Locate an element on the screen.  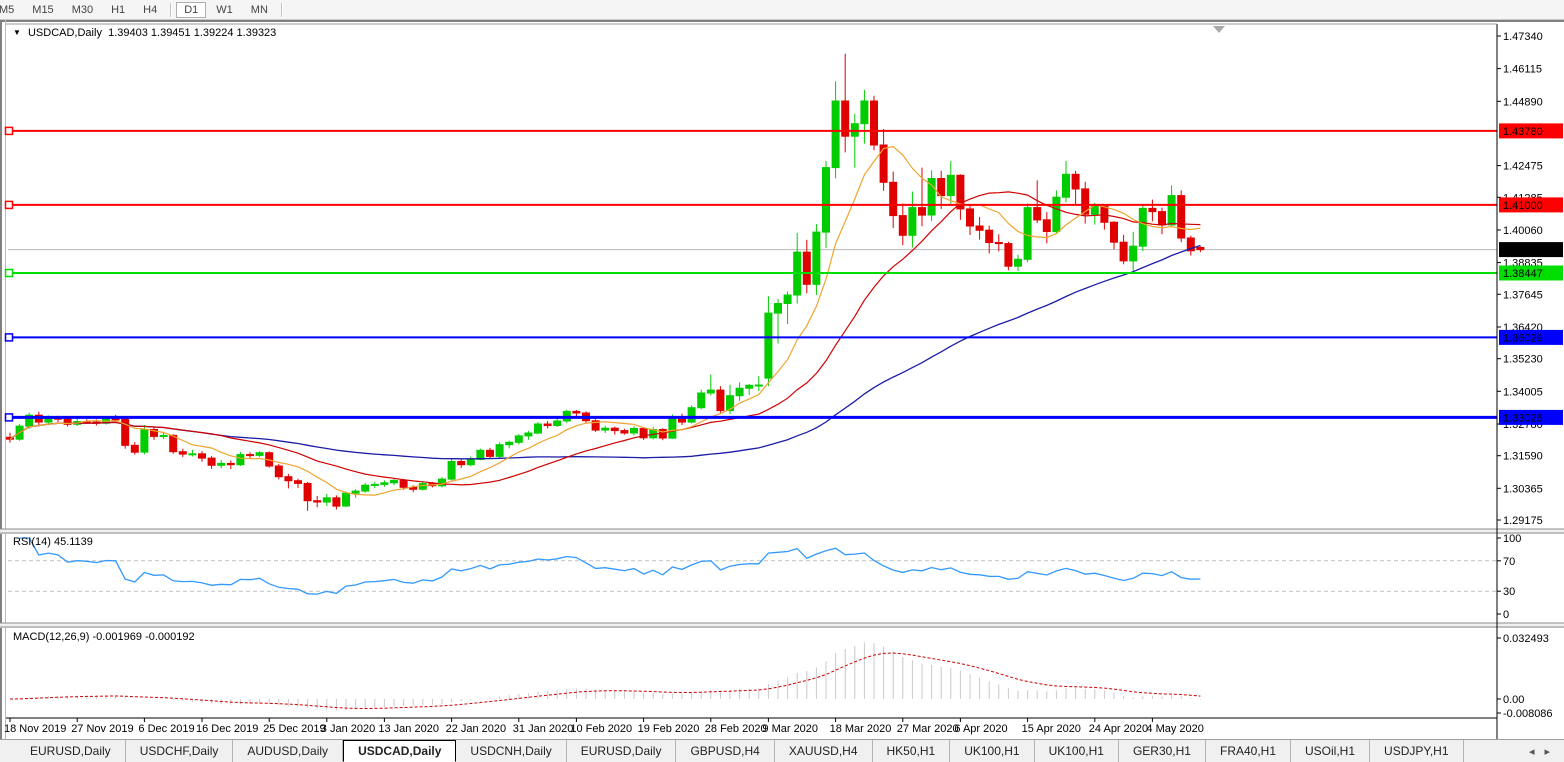
rsi-tick-label: 30 is located at coordinates (1509, 592).